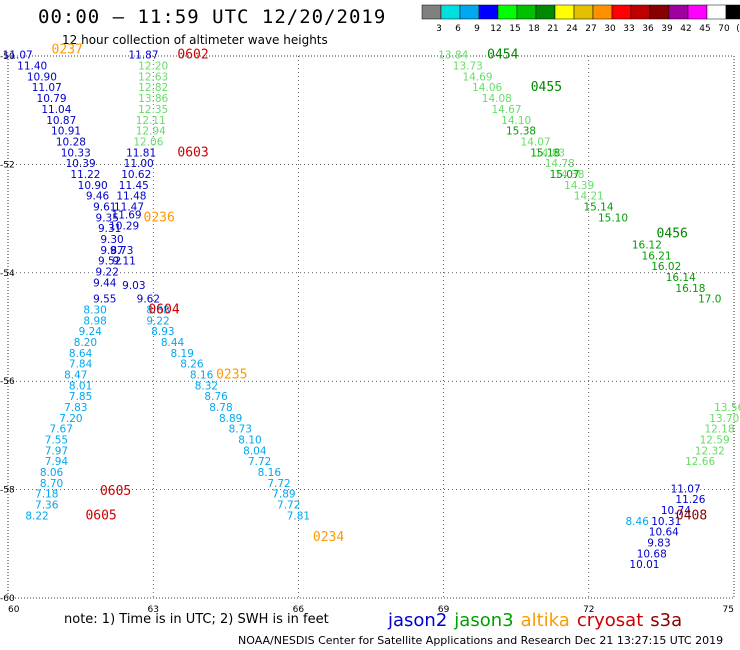 Image resolution: width=740 pixels, height=650 pixels. Describe the element at coordinates (76, 153) in the screenshot. I see `wave-height-label: 10.33` at that location.